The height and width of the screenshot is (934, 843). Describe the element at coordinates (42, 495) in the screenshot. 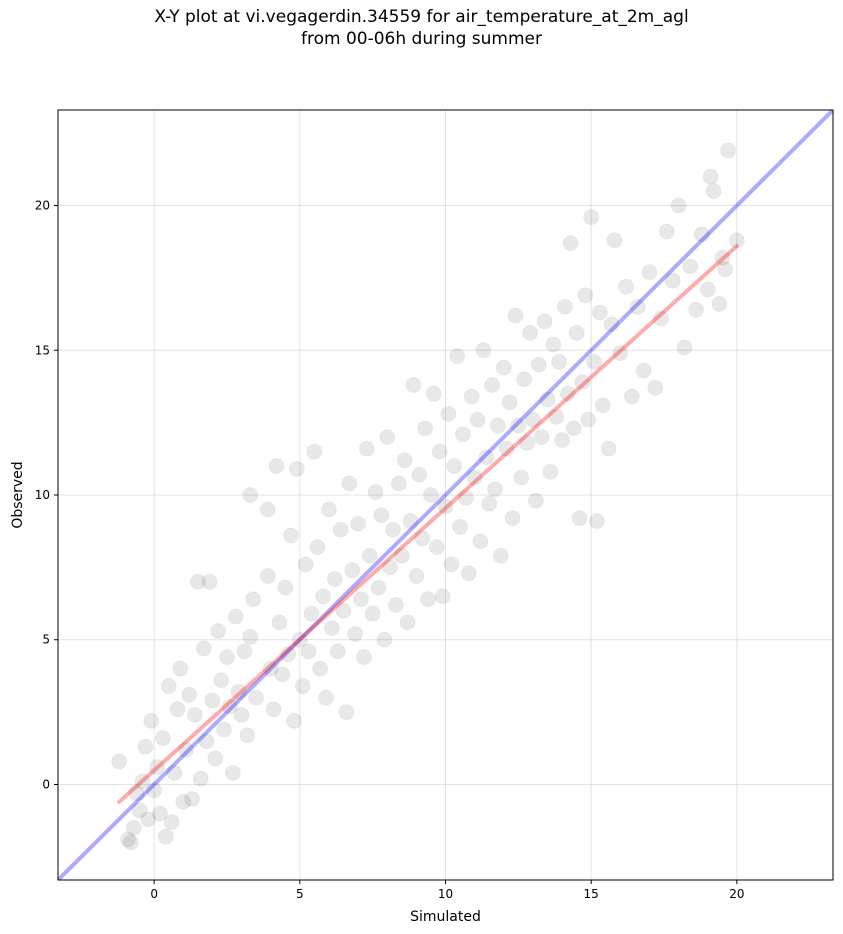

I see `y-tick-label: 10` at that location.